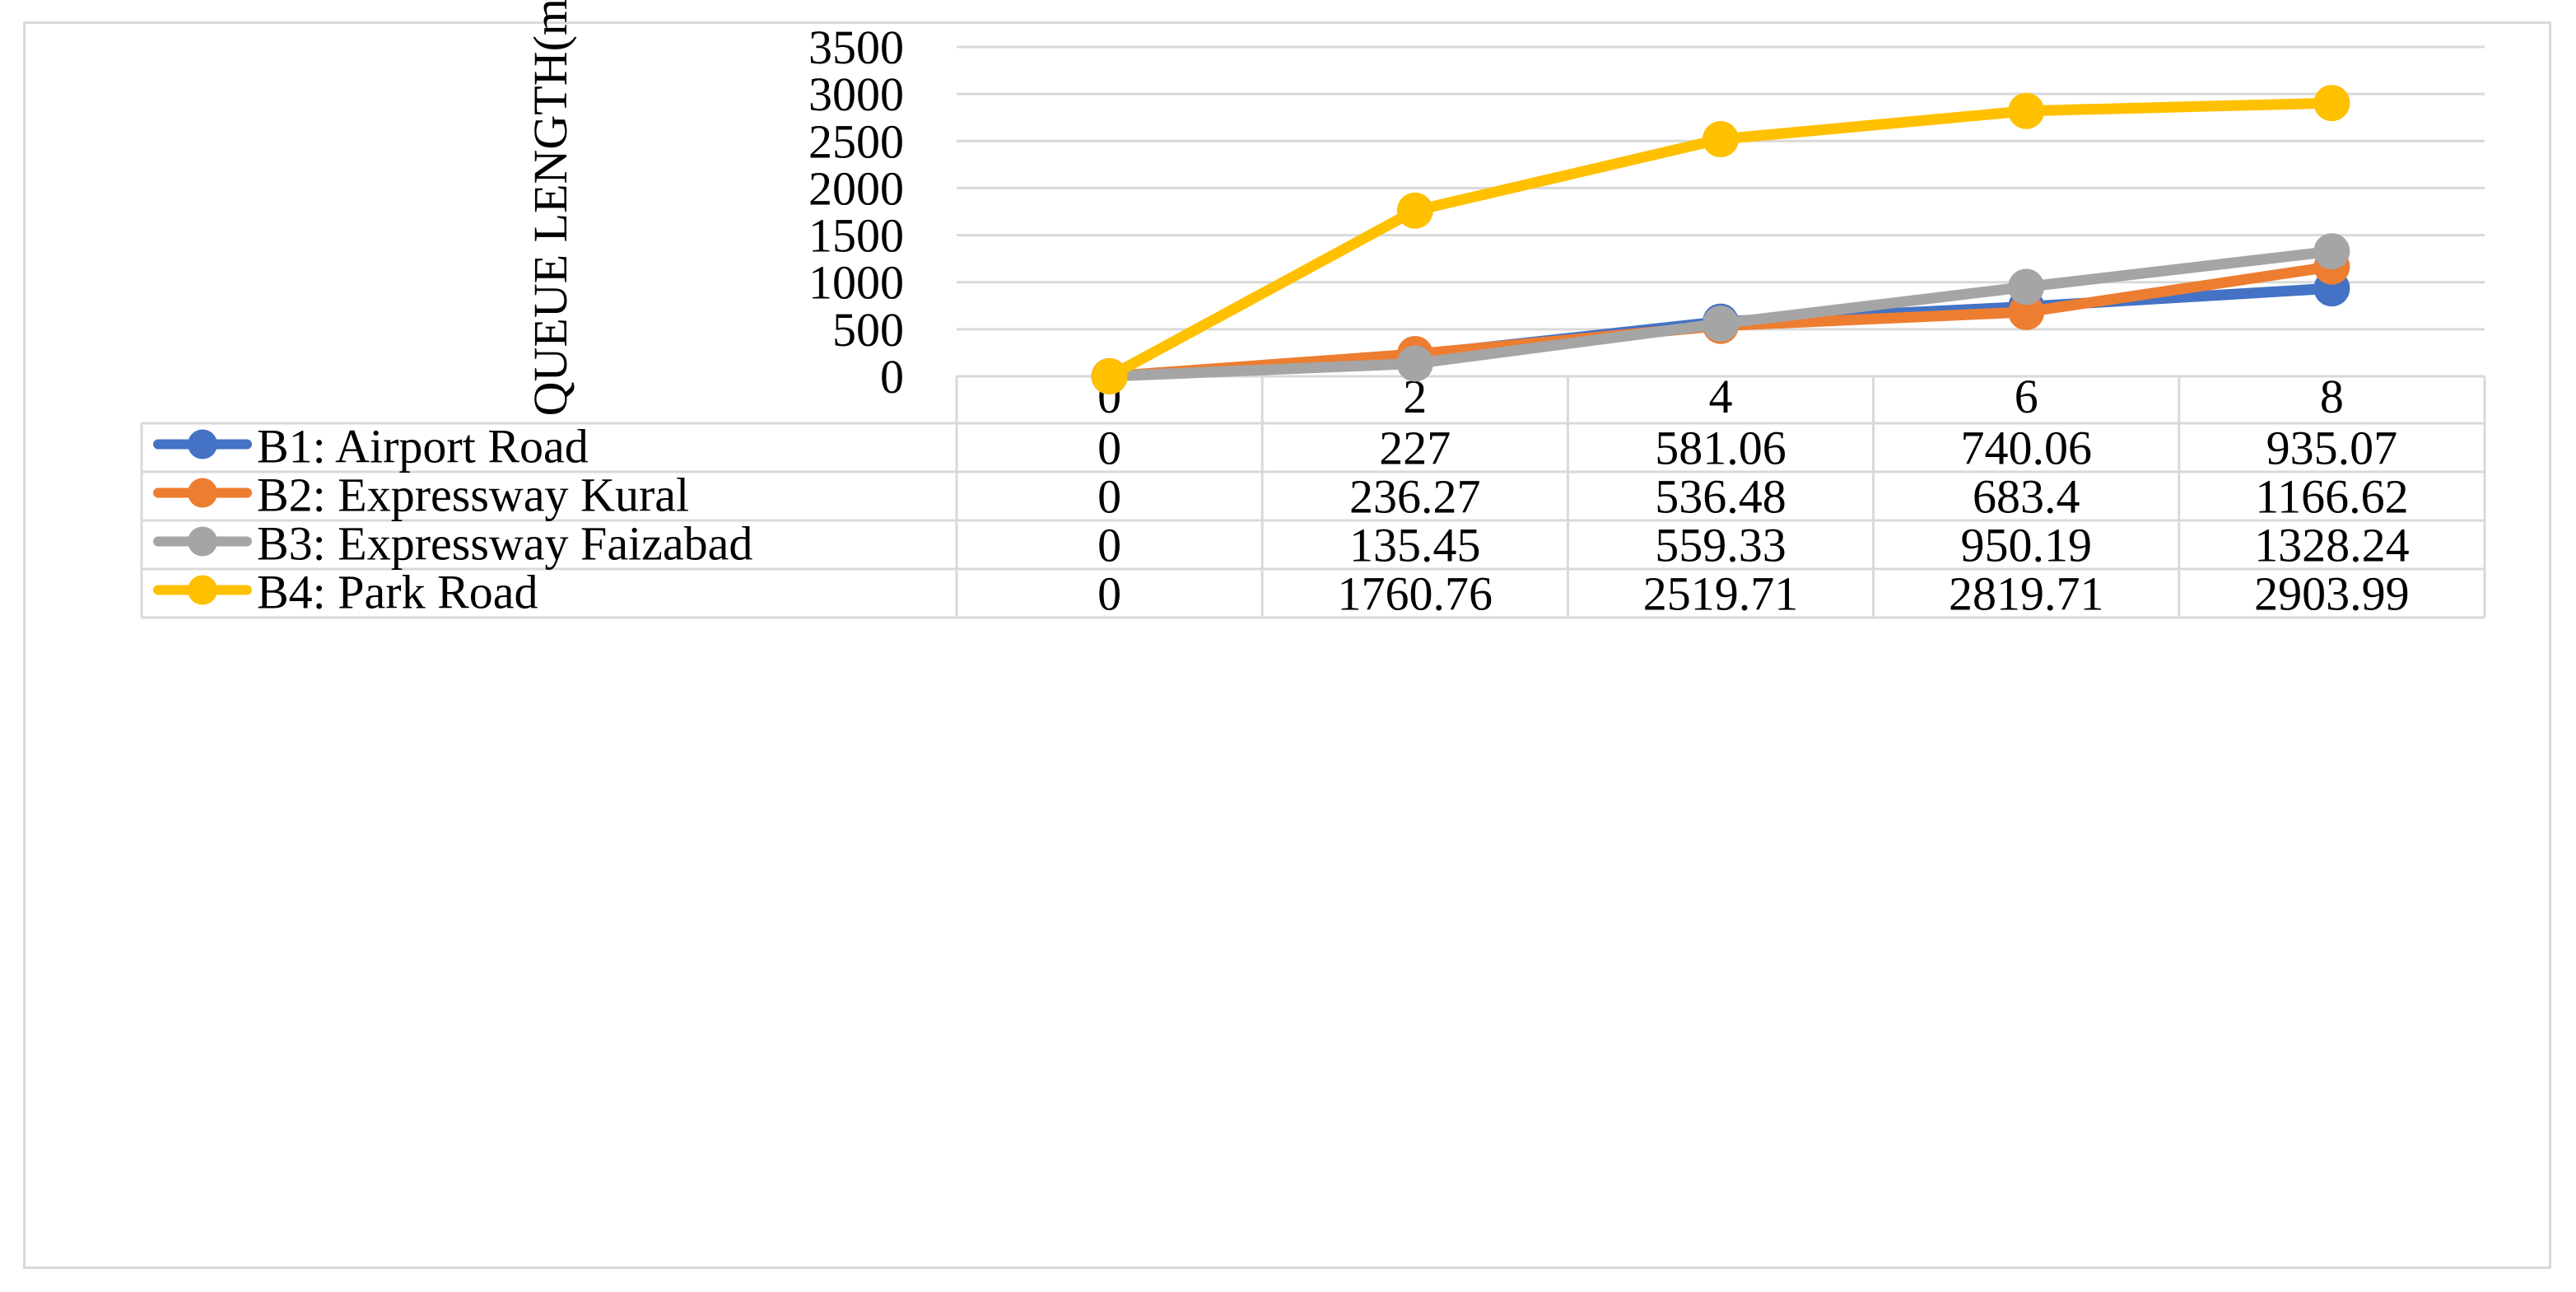 The width and height of the screenshot is (2576, 1292). What do you see at coordinates (892, 377) in the screenshot?
I see `y-tick-label: 0` at bounding box center [892, 377].